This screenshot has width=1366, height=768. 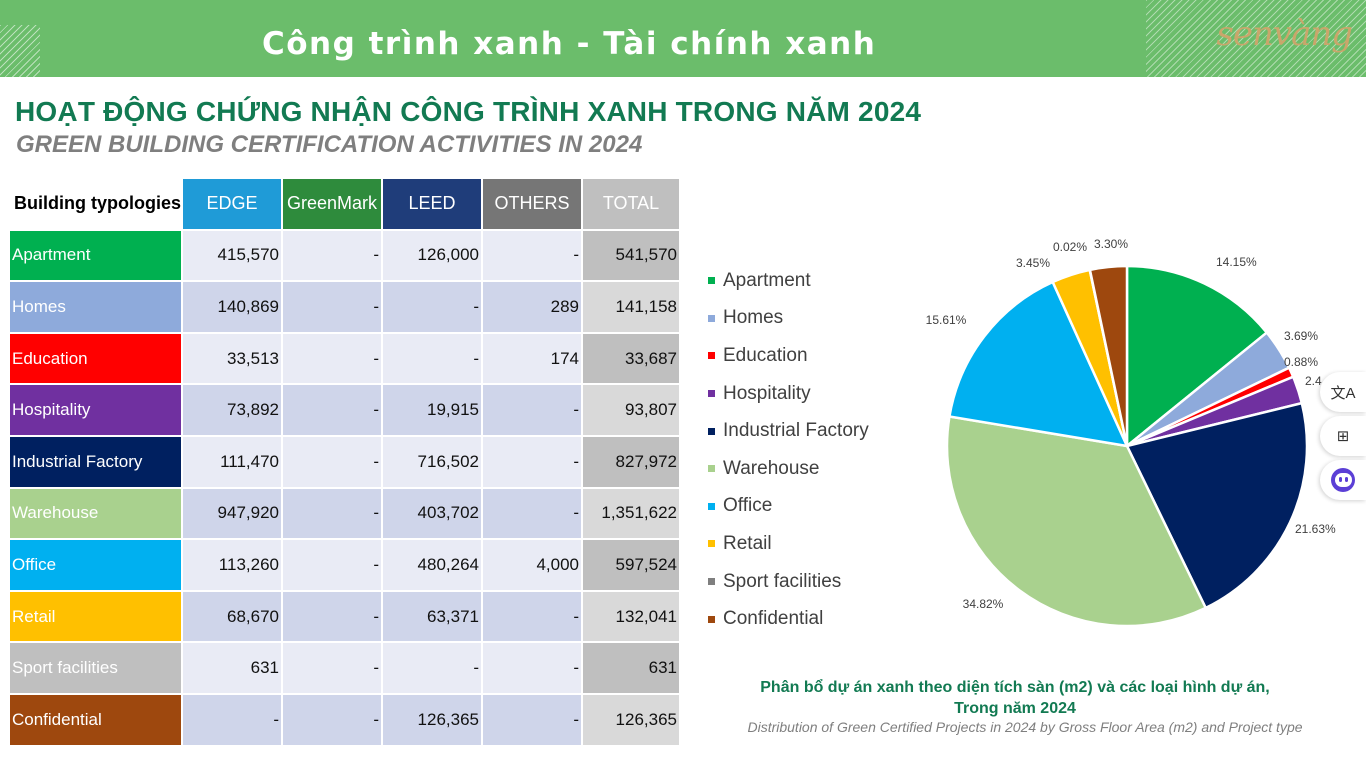 I want to click on floating-widgets: 文A ⊞, so click(x=1343, y=438).